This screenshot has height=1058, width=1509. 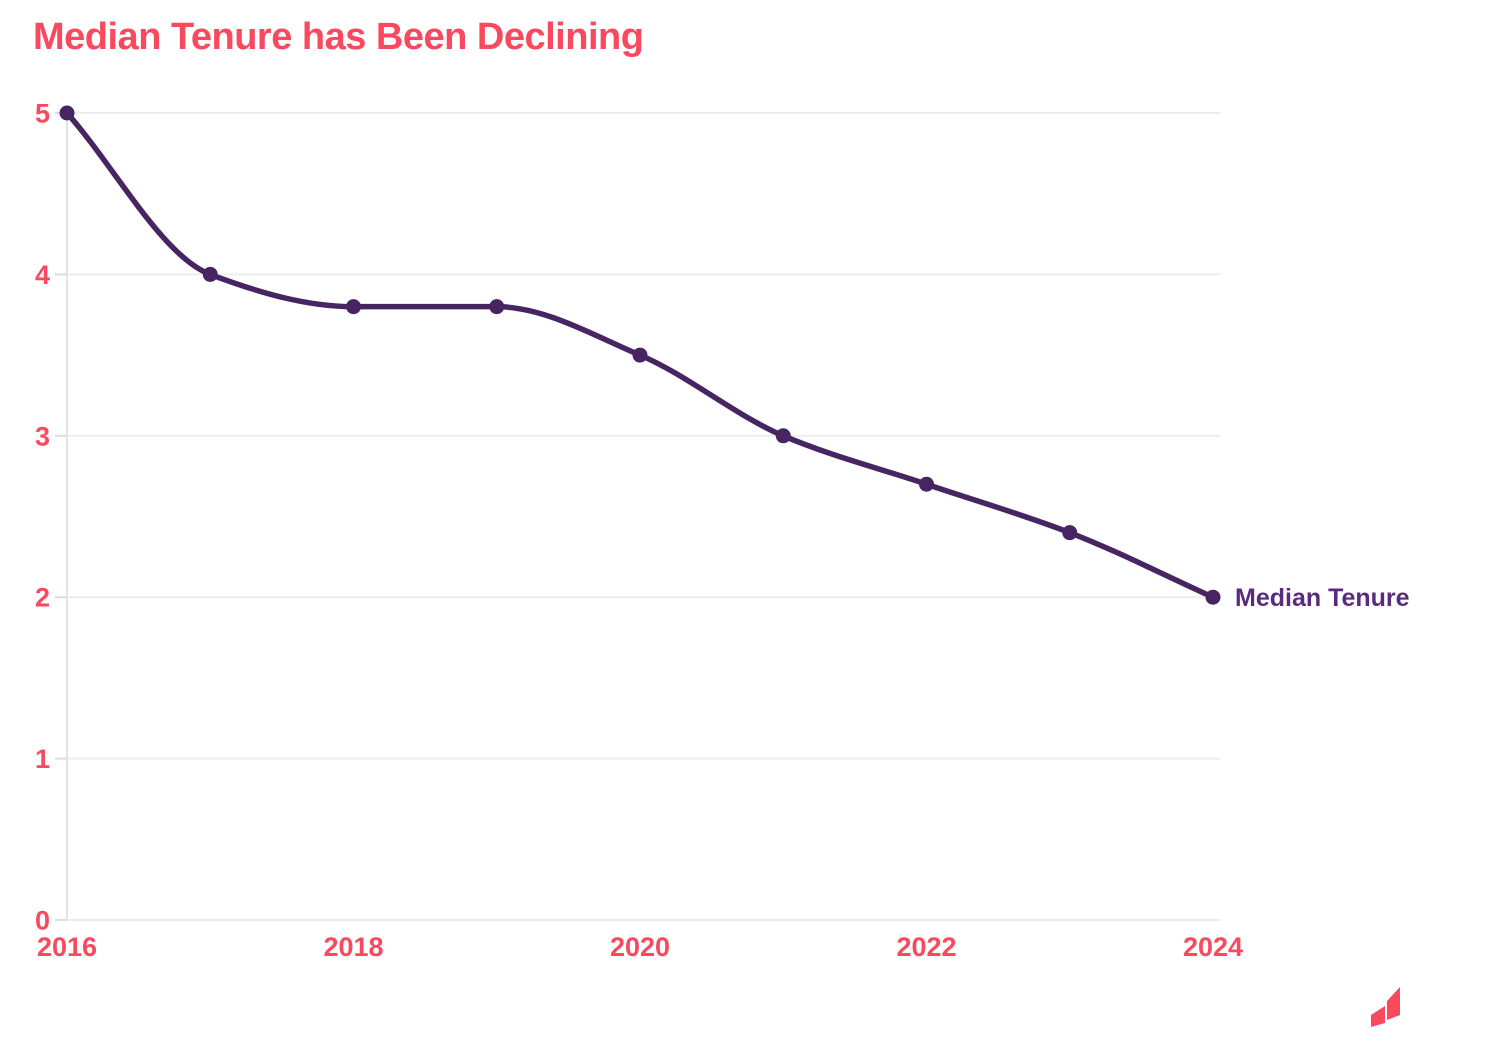 I want to click on x-axis-label-2024: 2024, so click(x=1213, y=947).